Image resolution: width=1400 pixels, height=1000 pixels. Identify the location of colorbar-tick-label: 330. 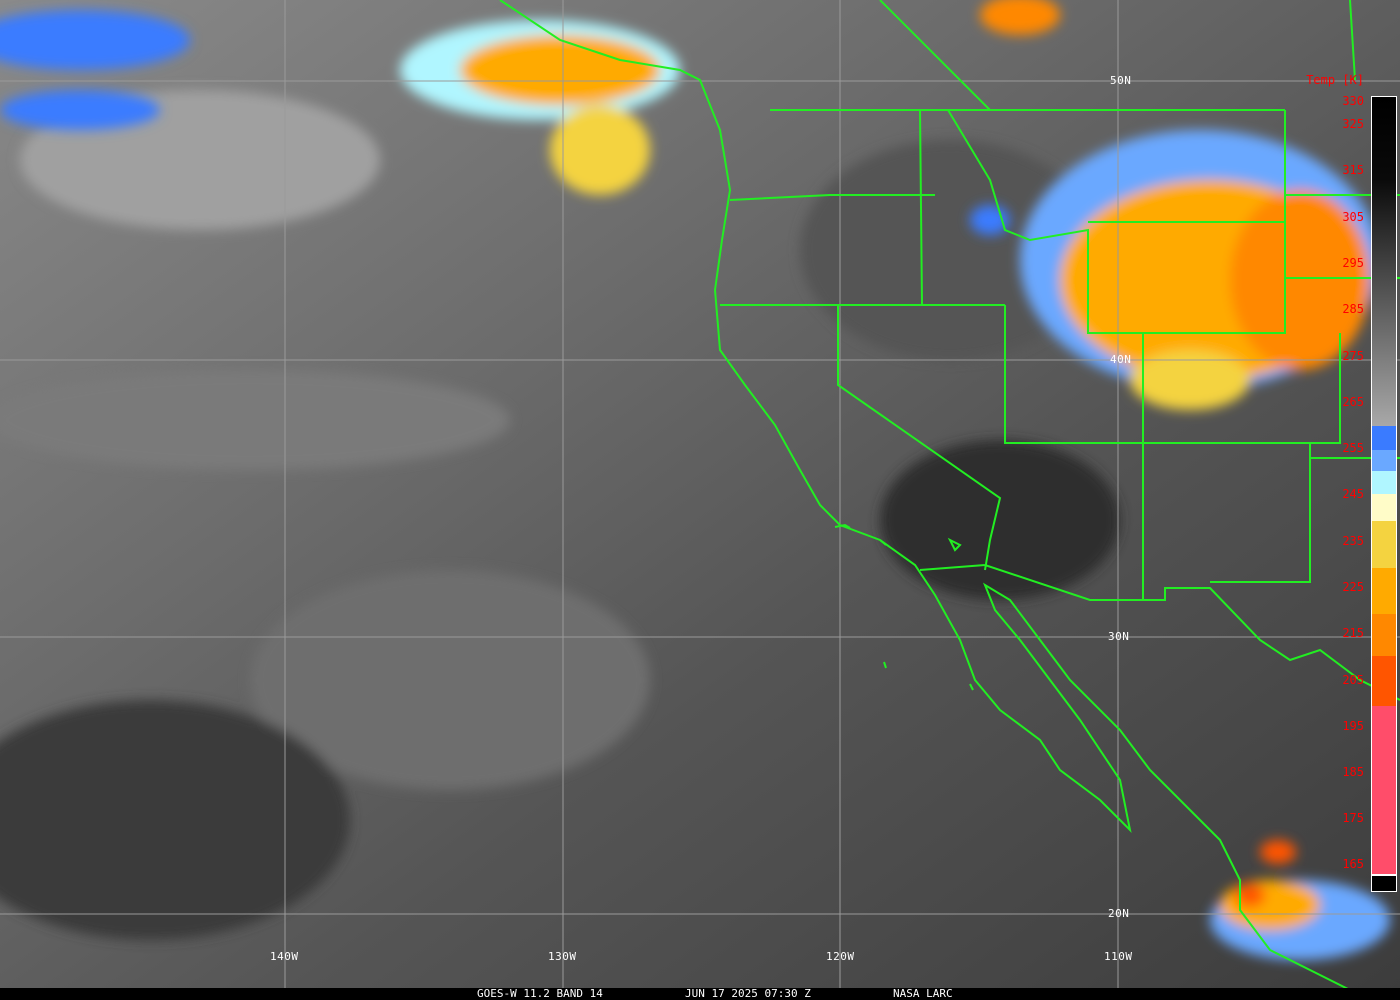
(1353, 101).